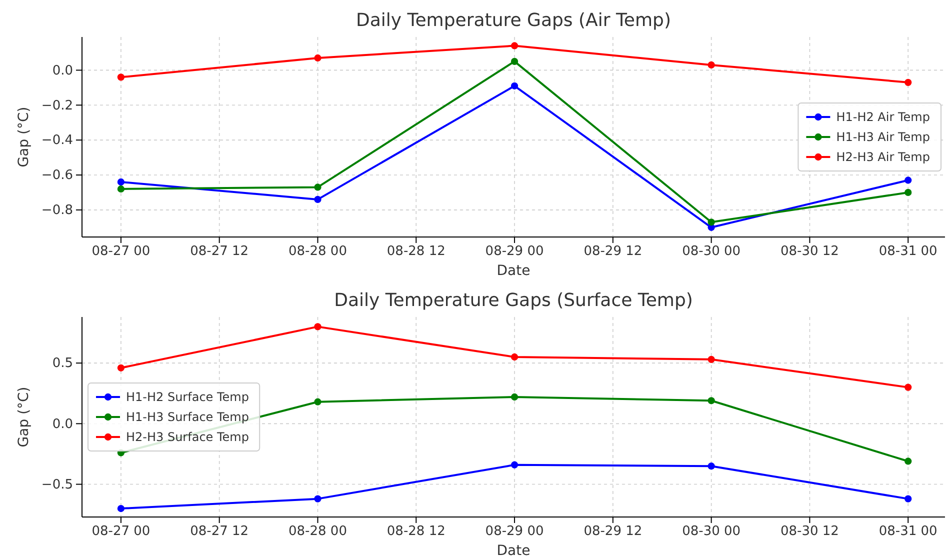  I want to click on y-tick-label: −0.5, so click(57, 484).